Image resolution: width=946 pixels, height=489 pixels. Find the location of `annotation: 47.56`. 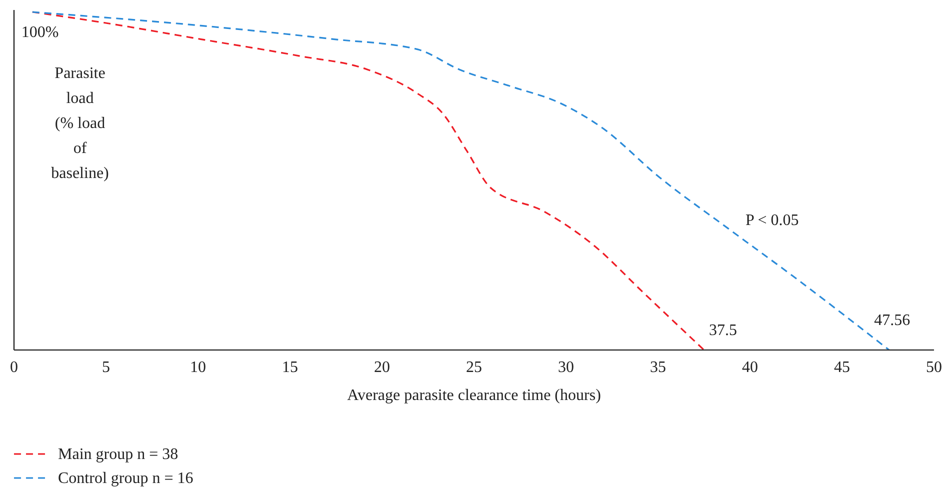

annotation: 47.56 is located at coordinates (892, 320).